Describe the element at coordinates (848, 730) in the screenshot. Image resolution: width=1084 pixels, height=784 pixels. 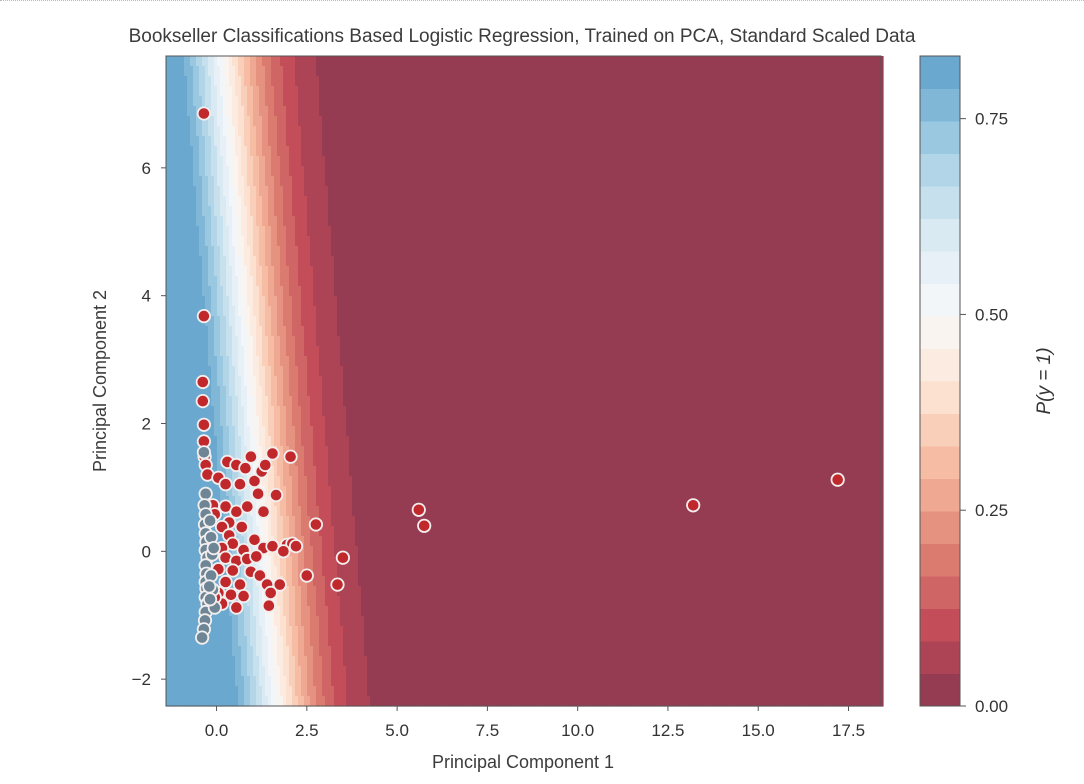
I see `x-tick-label: 17.5` at that location.